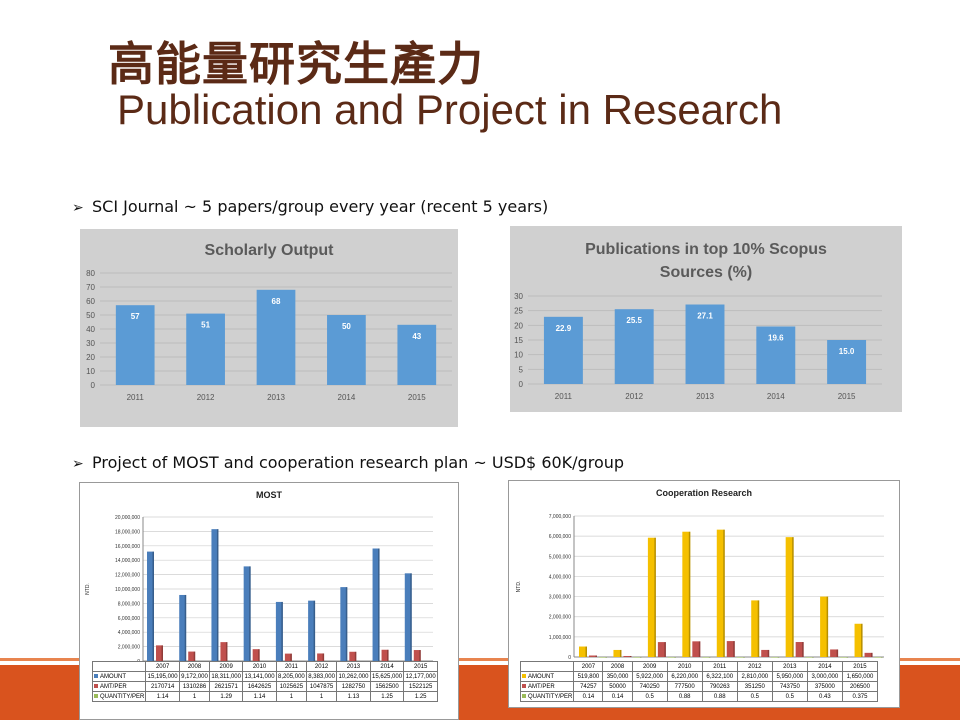 This screenshot has width=960, height=725. What do you see at coordinates (824, 676) in the screenshot?
I see `table-cell: 3,000,000` at bounding box center [824, 676].